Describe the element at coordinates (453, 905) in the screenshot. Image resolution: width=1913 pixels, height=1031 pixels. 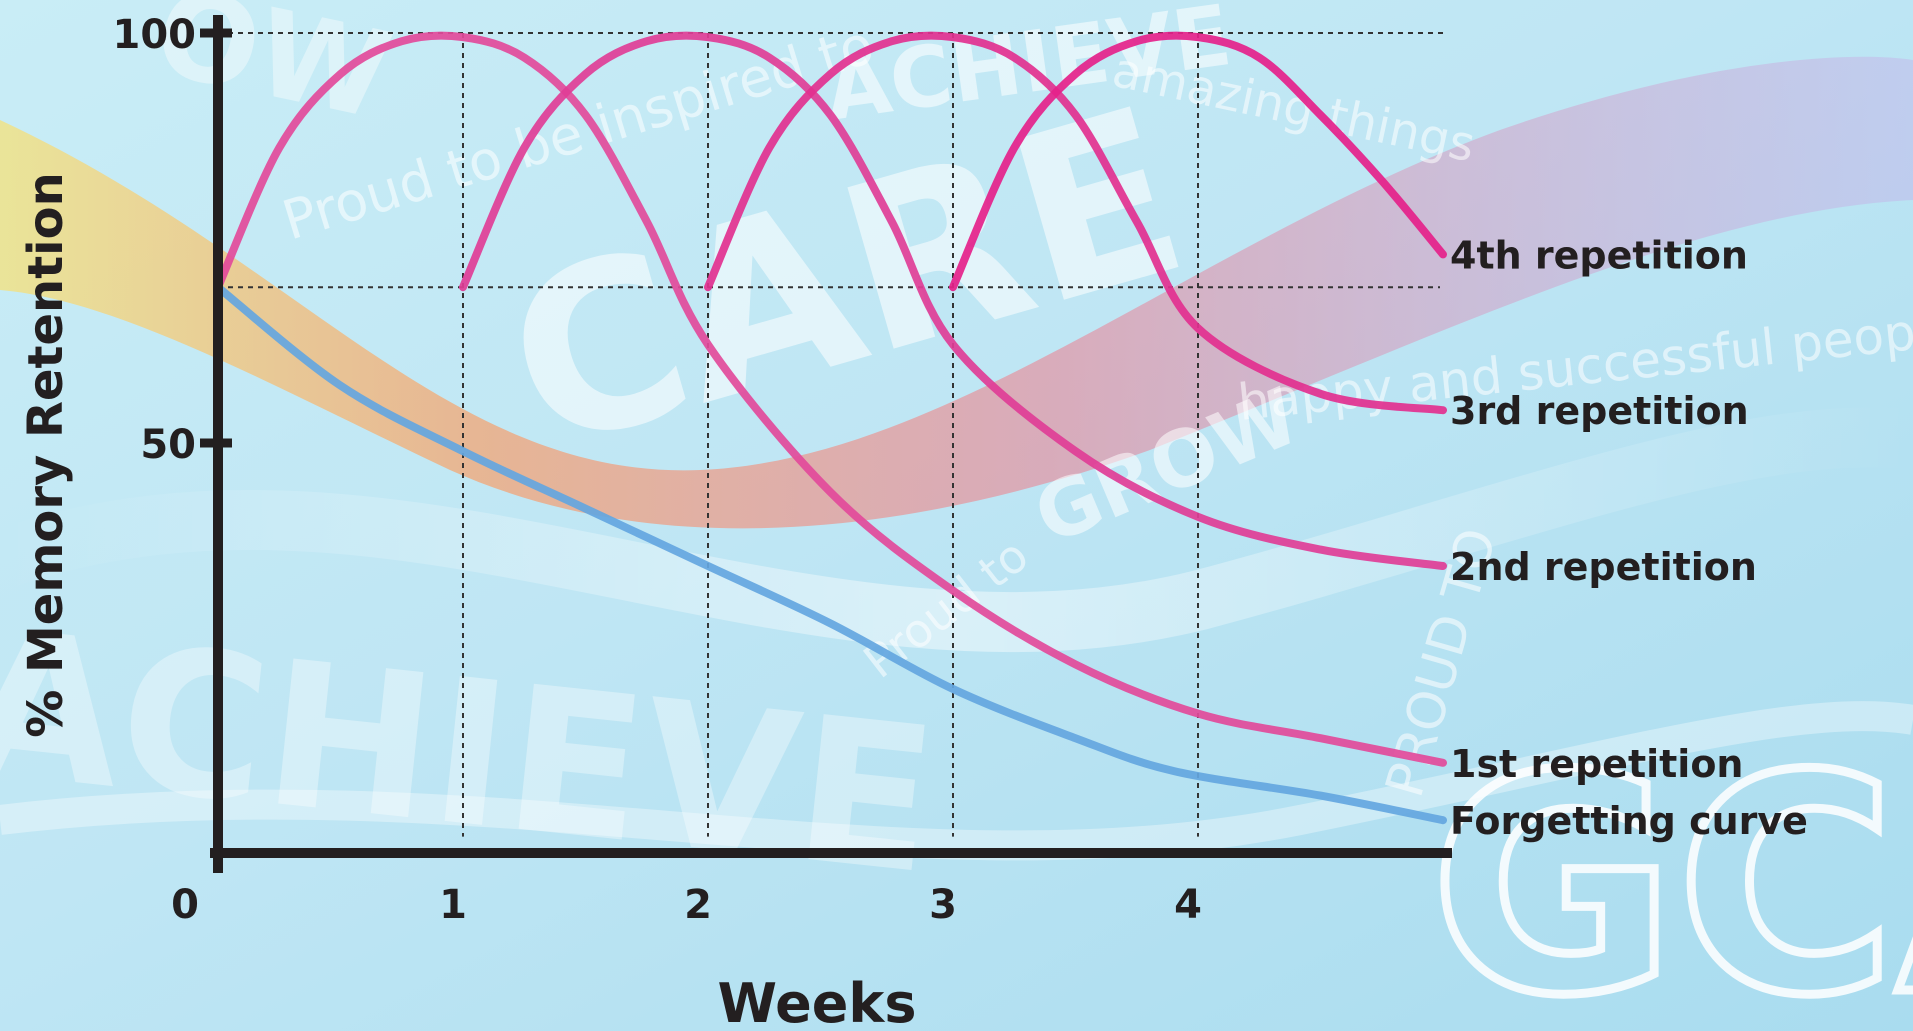
I see `x-tick-label-1: 1` at that location.